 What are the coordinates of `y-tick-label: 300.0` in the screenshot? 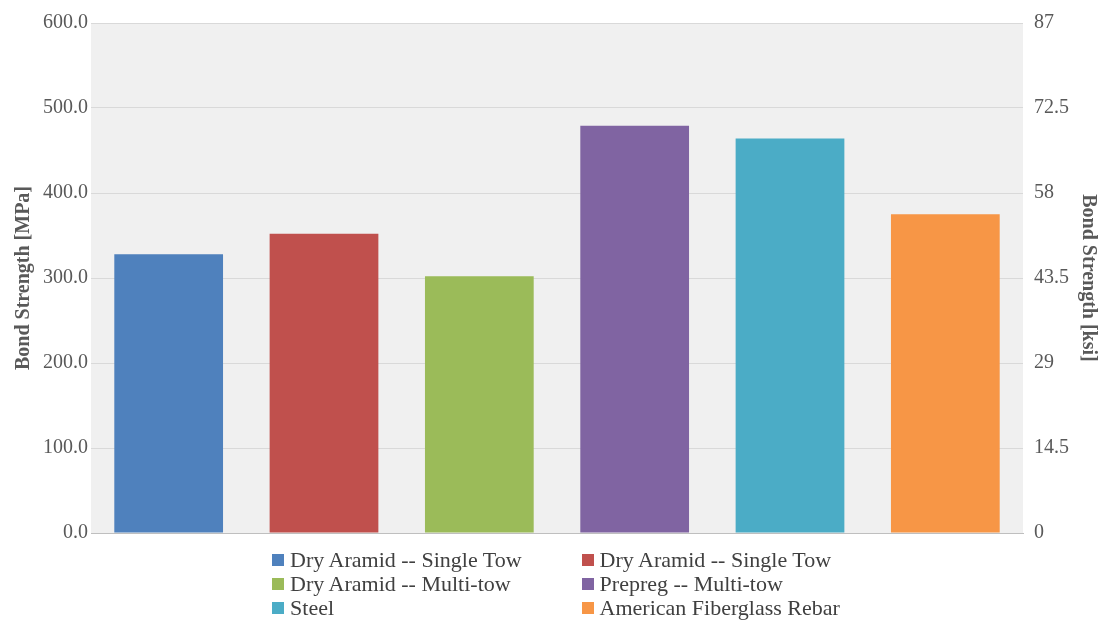 It's located at (65, 276).